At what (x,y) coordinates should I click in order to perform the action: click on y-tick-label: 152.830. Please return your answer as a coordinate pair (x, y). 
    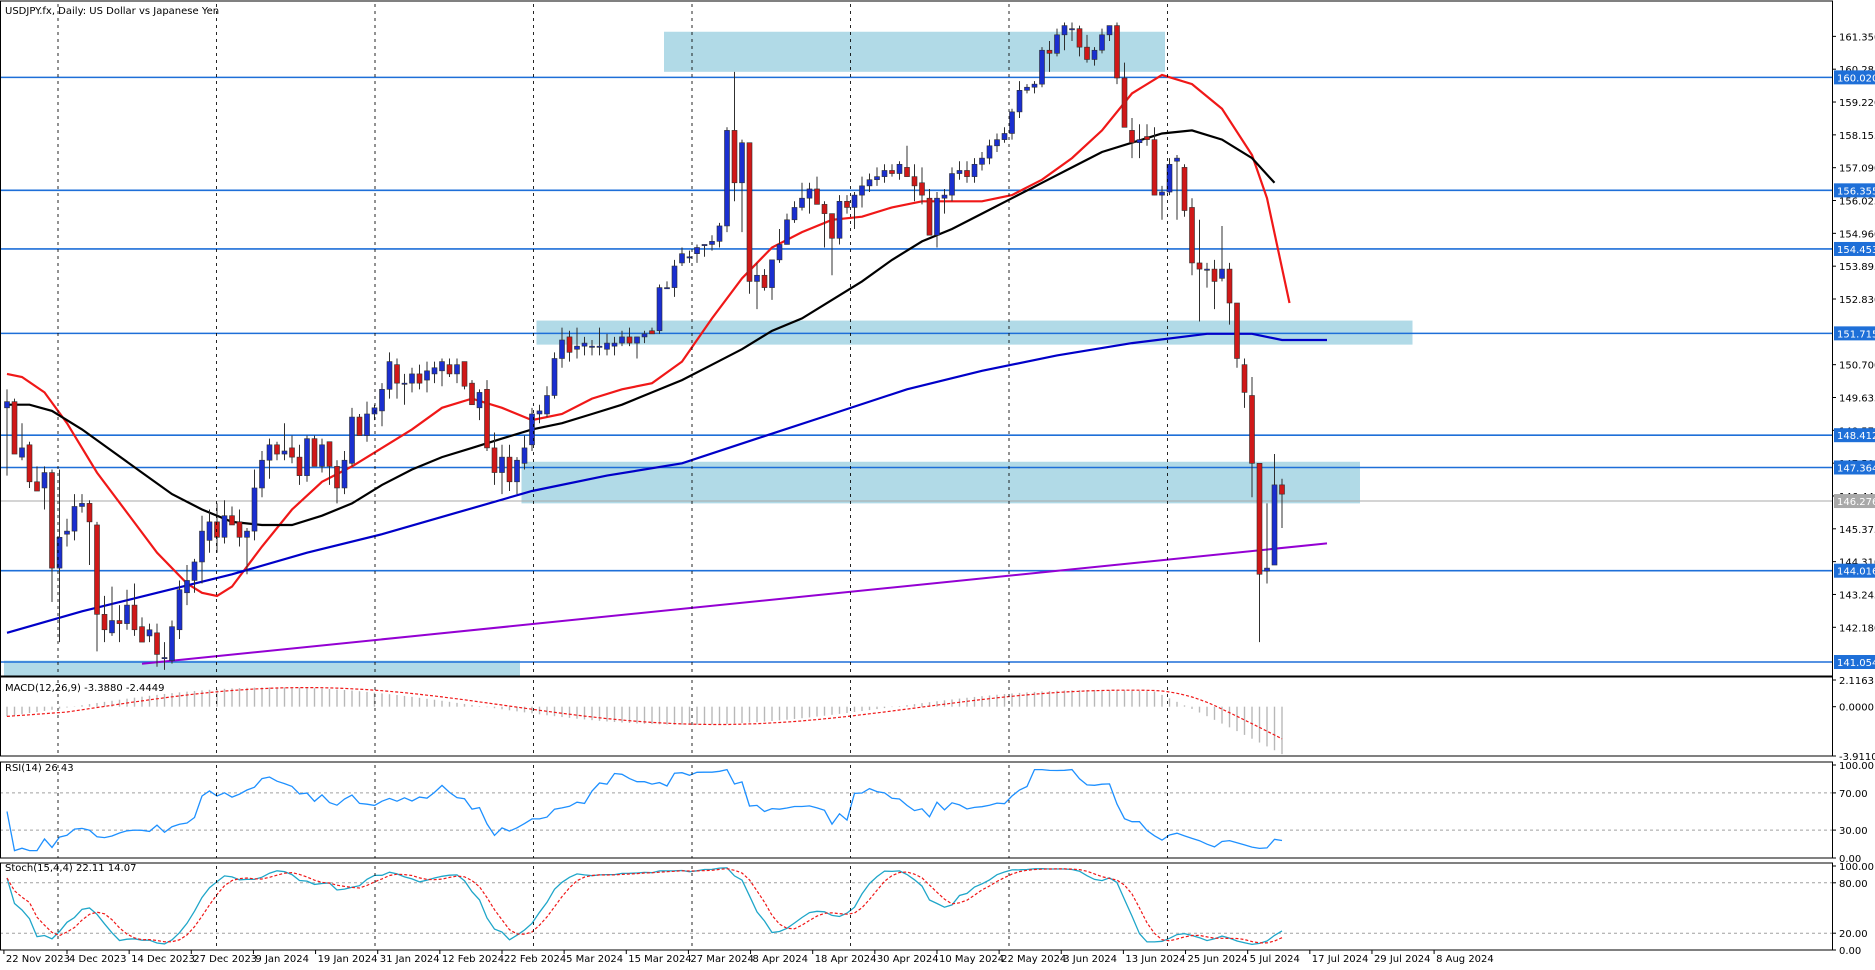
    Looking at the image, I should click on (1857, 300).